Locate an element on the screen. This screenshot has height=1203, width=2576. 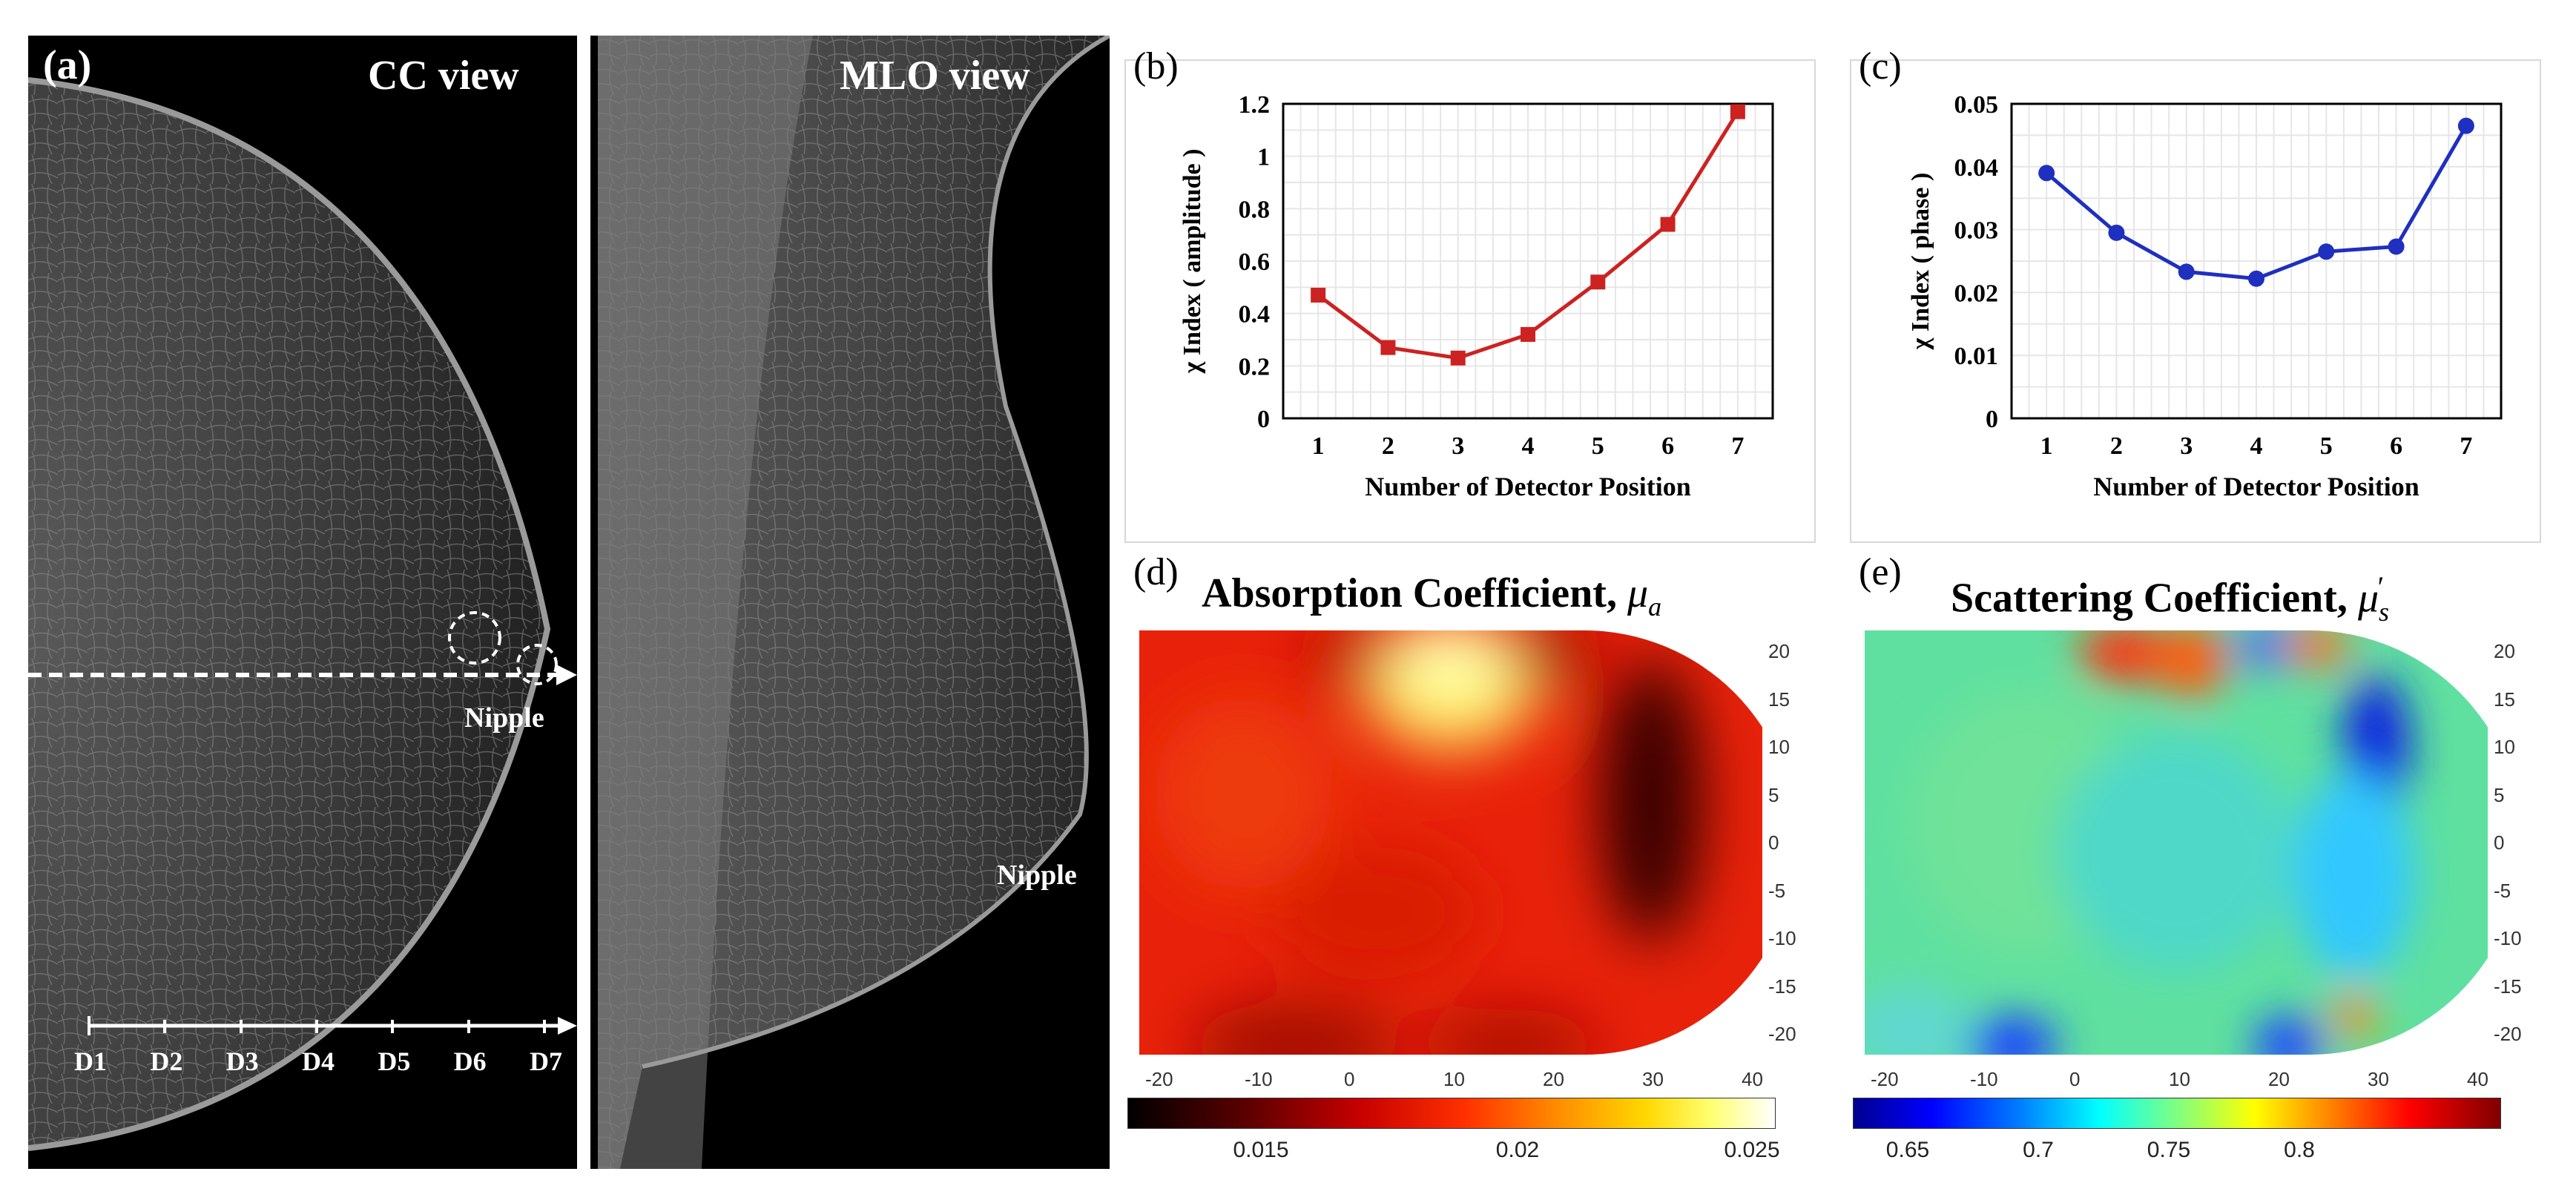
absorption-title: Absorption Coefficient, μa is located at coordinates (1432, 596).